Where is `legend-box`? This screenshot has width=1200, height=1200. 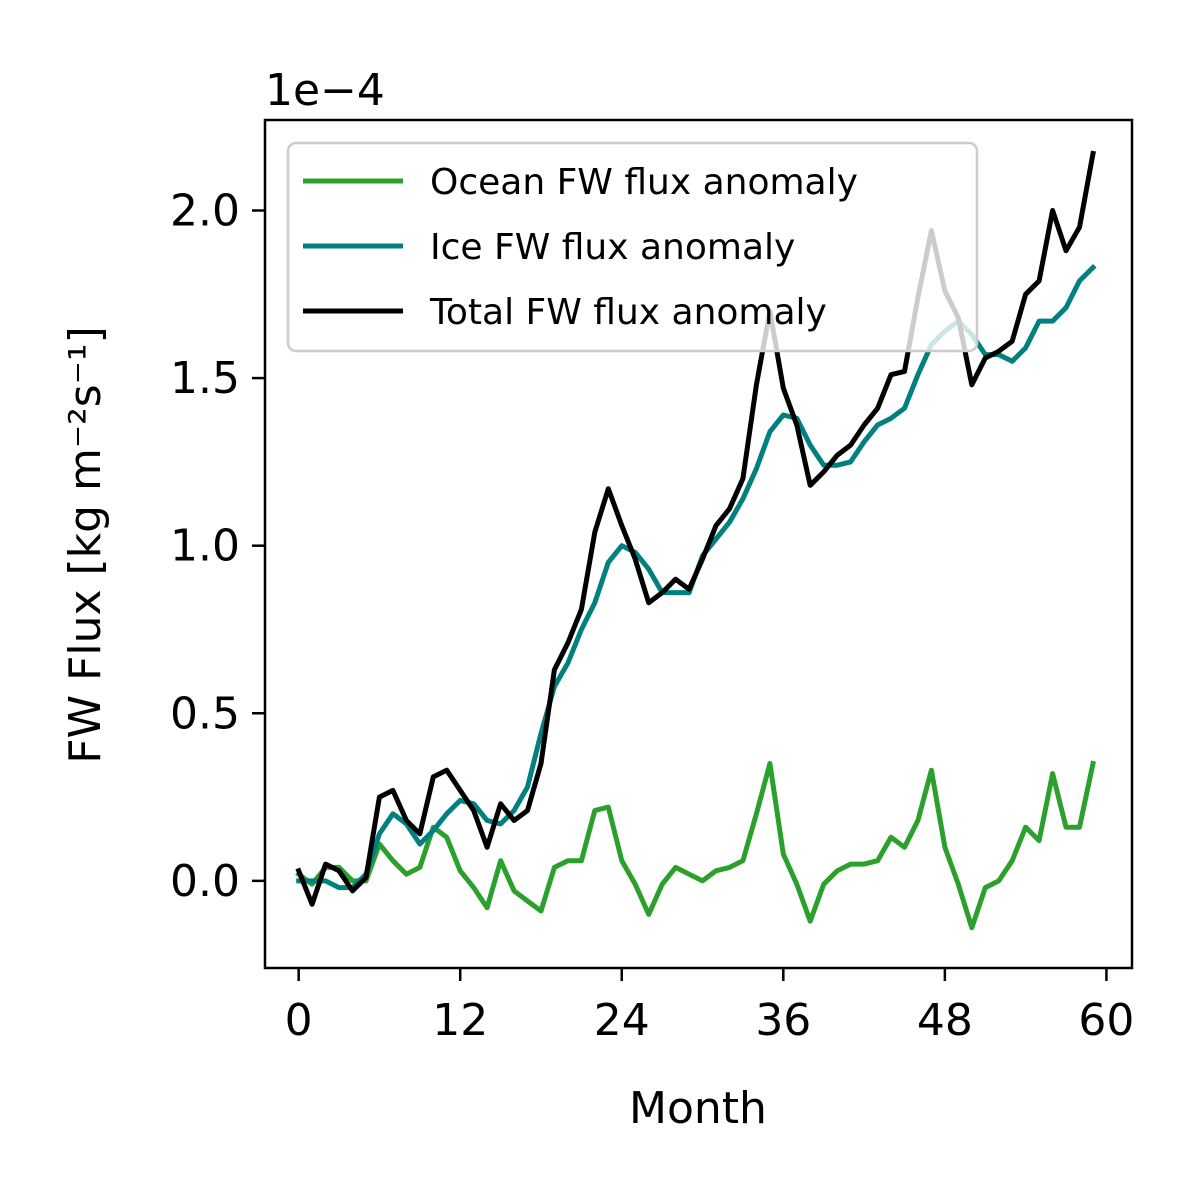 legend-box is located at coordinates (632, 247).